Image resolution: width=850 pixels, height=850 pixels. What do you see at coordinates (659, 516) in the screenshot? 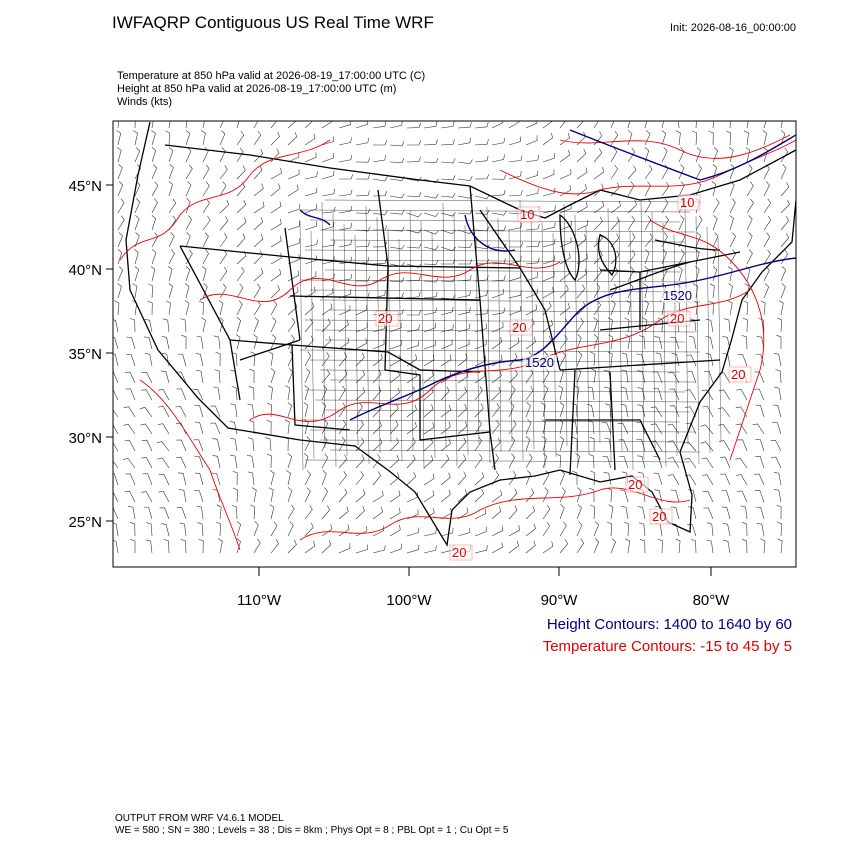
I see `contour-label: 20` at bounding box center [659, 516].